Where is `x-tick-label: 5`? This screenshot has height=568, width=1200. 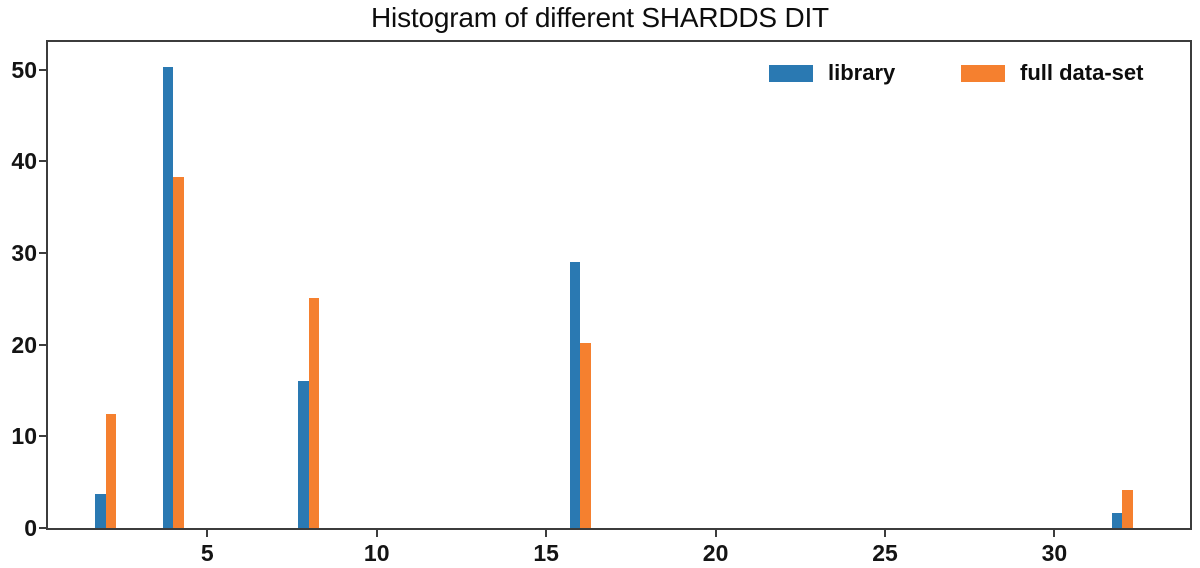 x-tick-label: 5 is located at coordinates (207, 553).